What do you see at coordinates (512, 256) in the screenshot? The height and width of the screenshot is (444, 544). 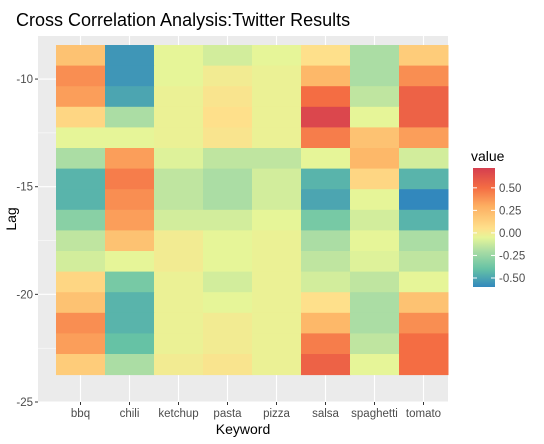 I see `legend-tick-label: -0.25` at bounding box center [512, 256].